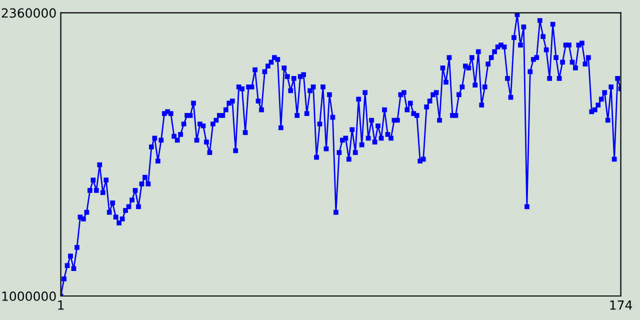 The image size is (640, 320). I want to click on y-tick-label: 1000000, so click(29, 296).